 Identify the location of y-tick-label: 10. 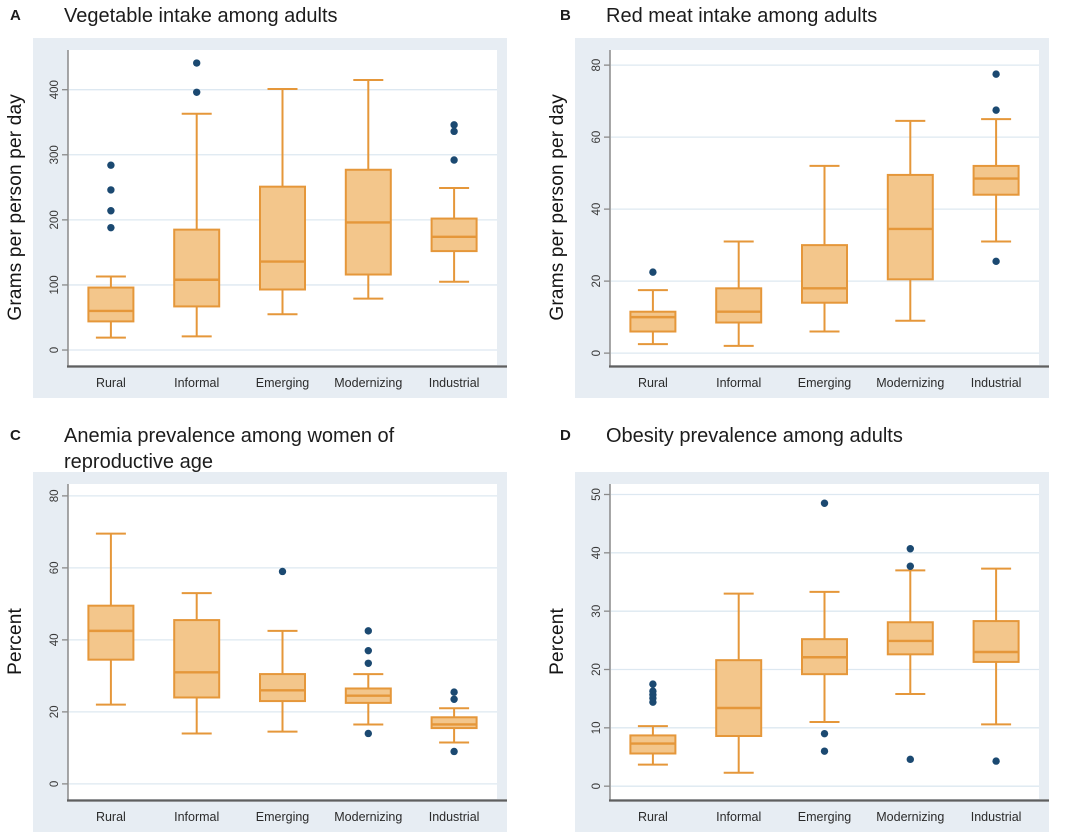
(597, 727).